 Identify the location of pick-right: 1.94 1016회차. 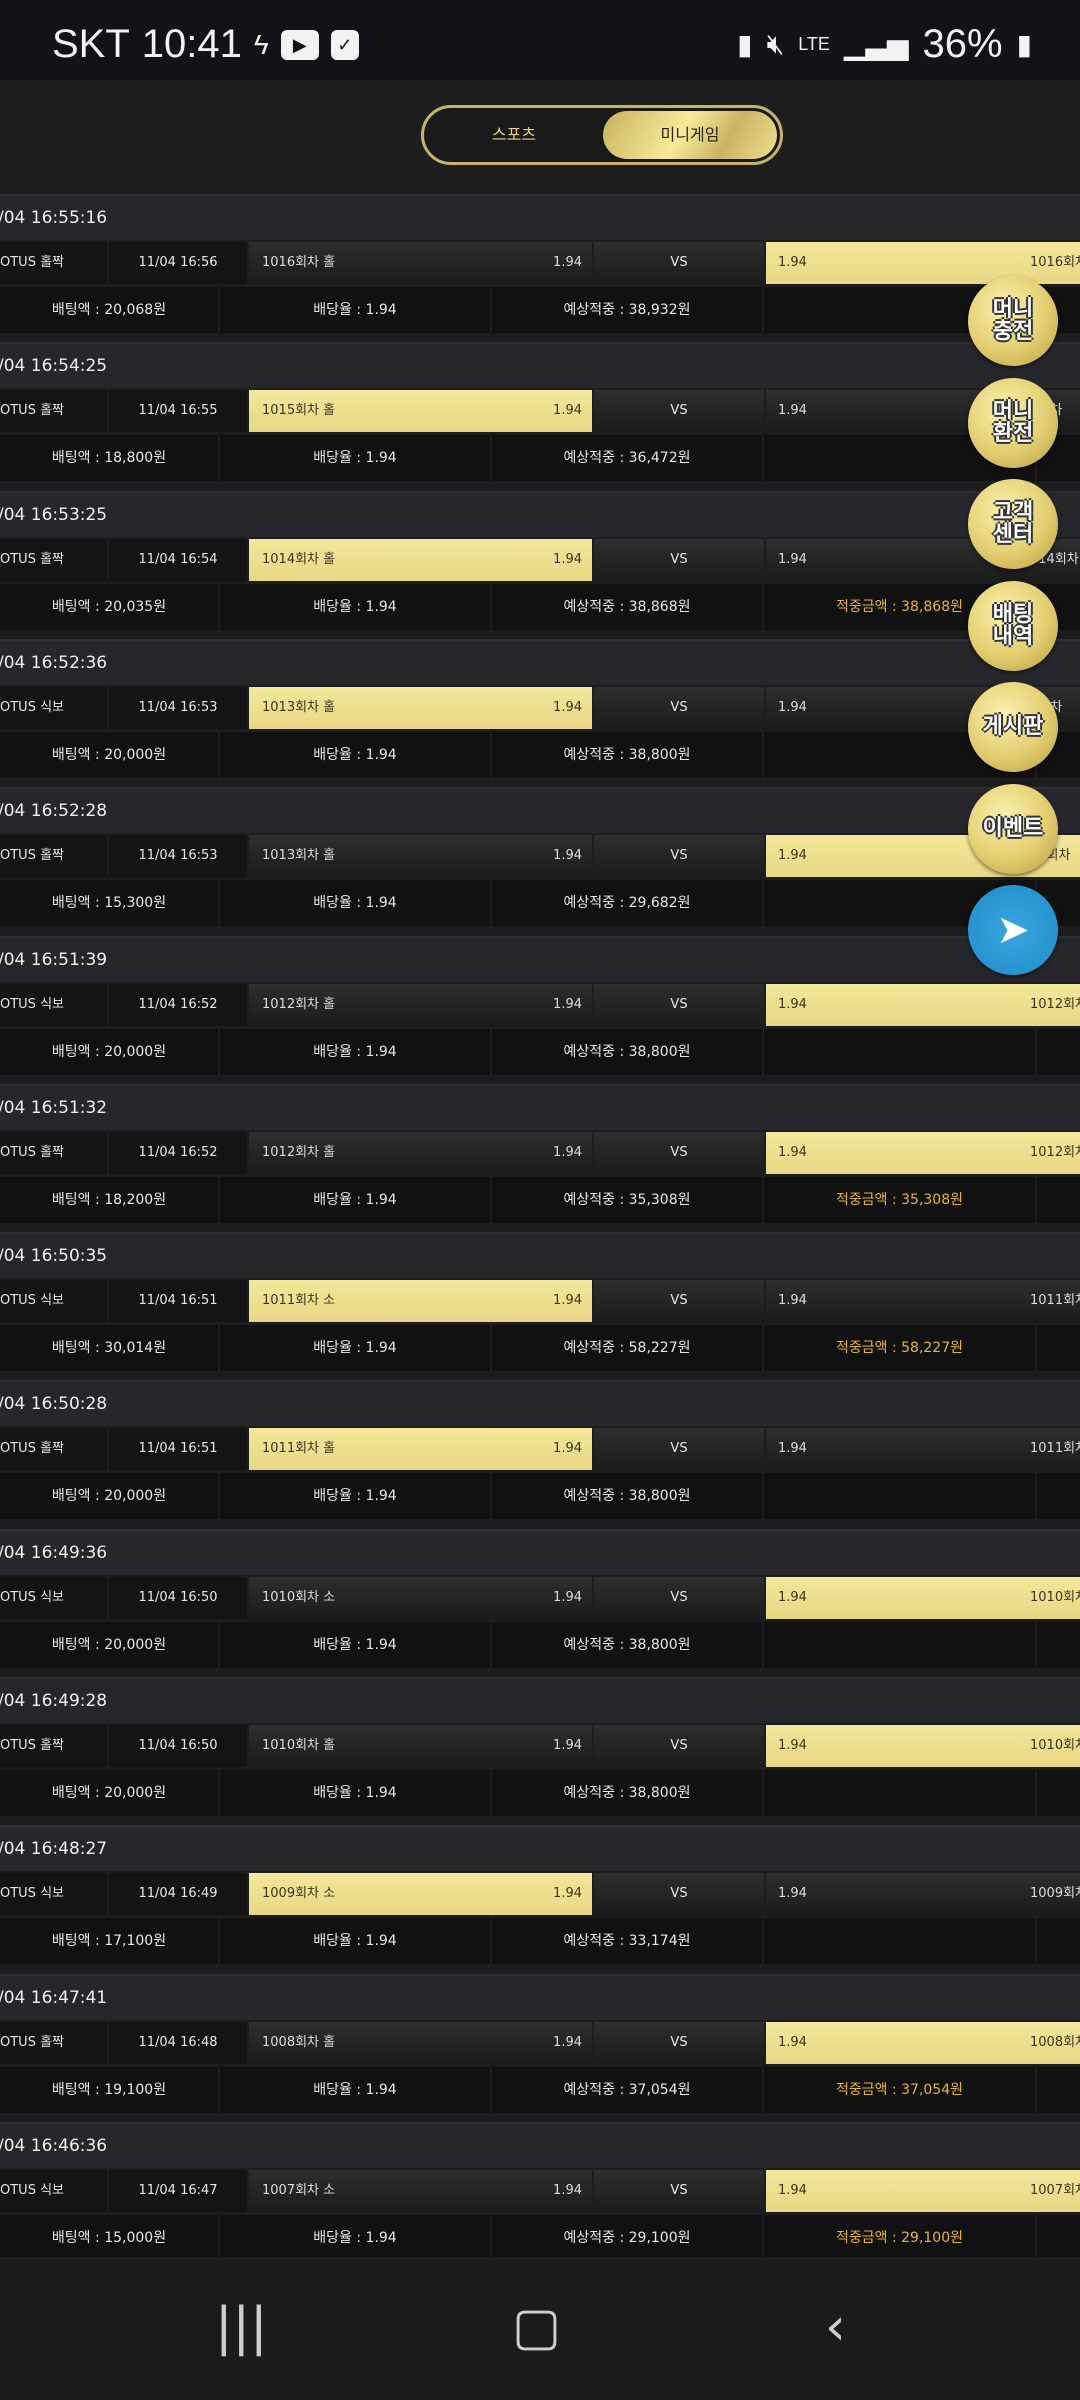
(923, 263).